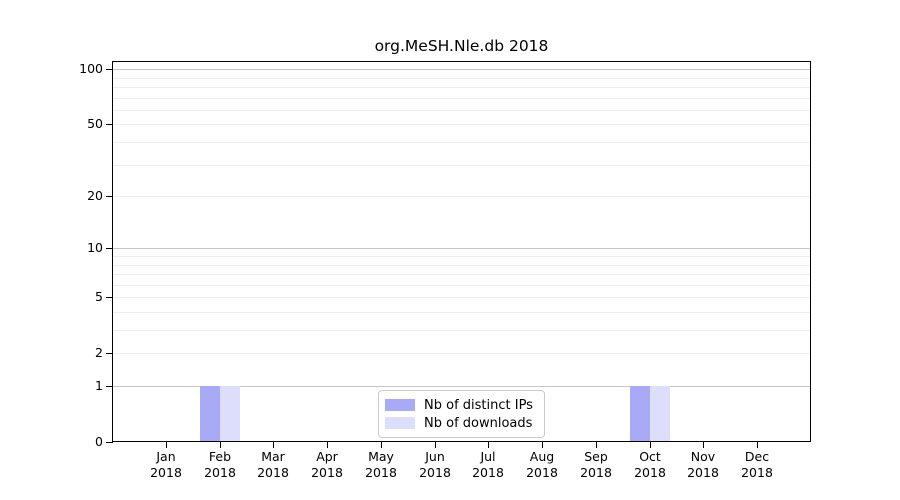 The height and width of the screenshot is (500, 900). Describe the element at coordinates (273, 464) in the screenshot. I see `x-tick-label: Mar 2018` at that location.